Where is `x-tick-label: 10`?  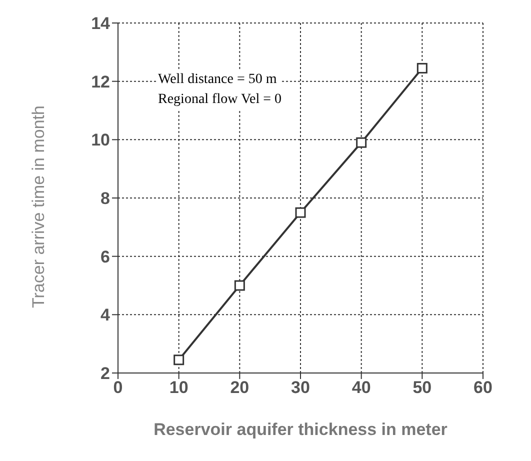
x-tick-label: 10 is located at coordinates (178, 388).